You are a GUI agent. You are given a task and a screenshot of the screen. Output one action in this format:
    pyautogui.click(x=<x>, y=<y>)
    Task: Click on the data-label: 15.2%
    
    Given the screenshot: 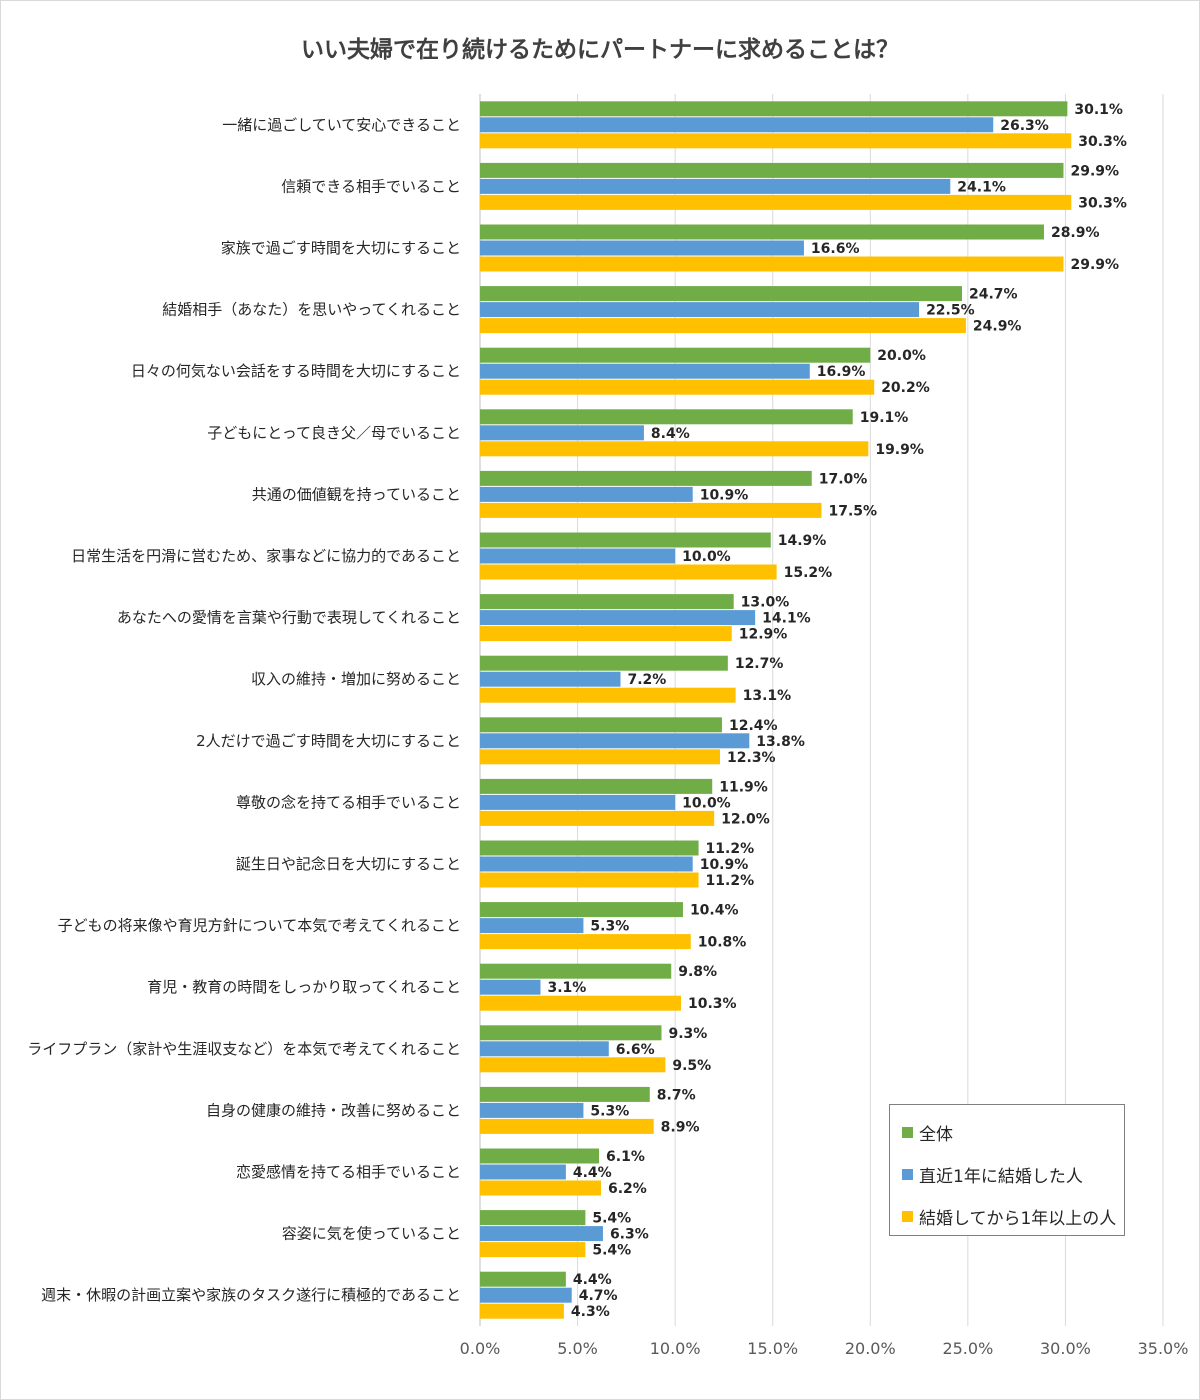 What is the action you would take?
    pyautogui.click(x=808, y=573)
    